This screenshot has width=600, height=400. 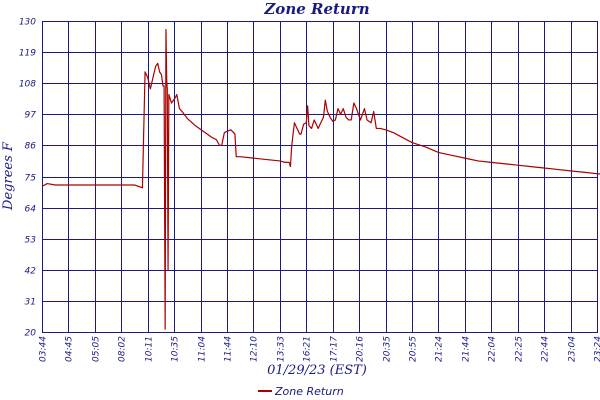 What do you see at coordinates (546, 349) in the screenshot?
I see `x-tick-label: 22:44` at bounding box center [546, 349].